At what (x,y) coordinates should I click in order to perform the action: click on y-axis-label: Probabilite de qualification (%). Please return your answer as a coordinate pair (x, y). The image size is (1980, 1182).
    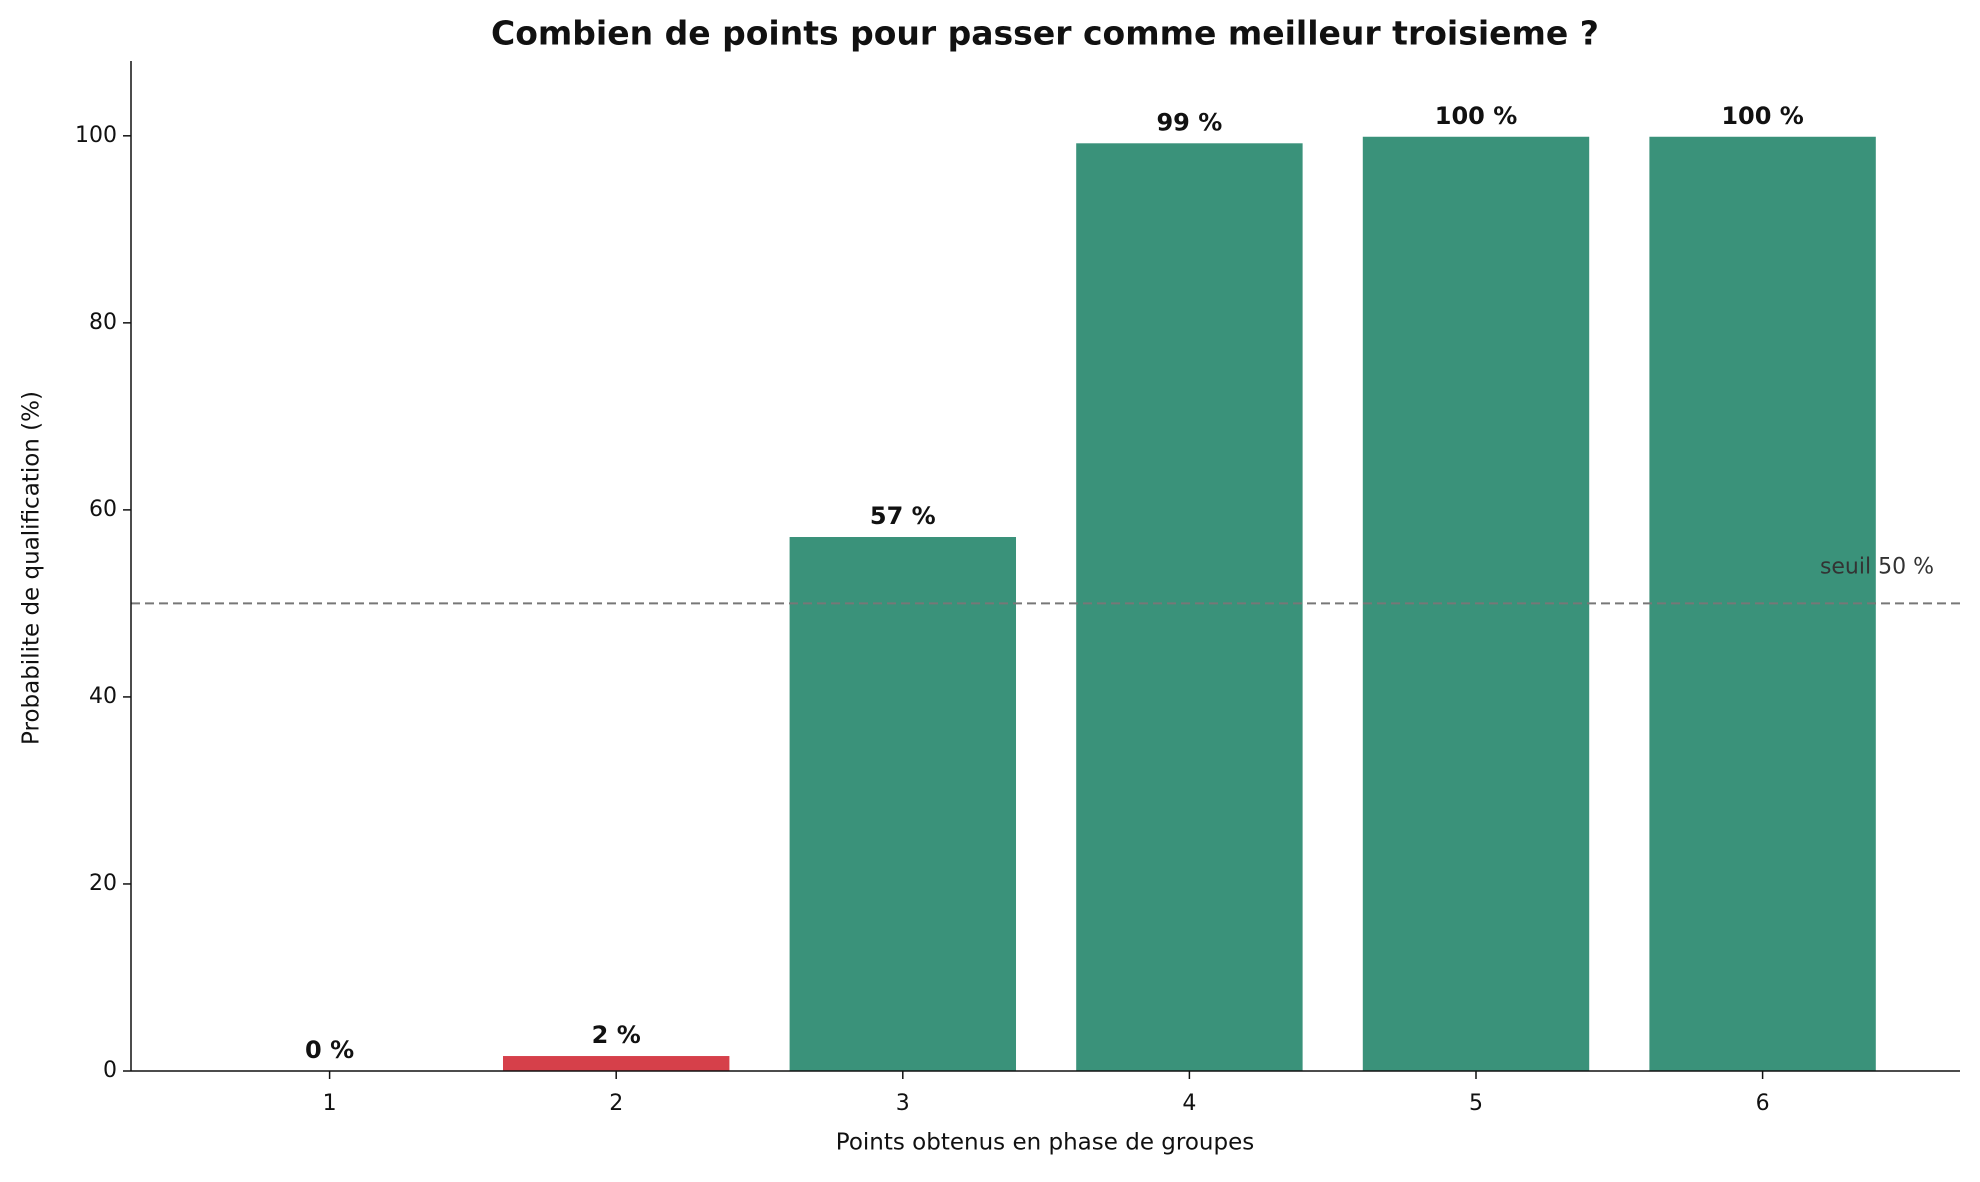
    Looking at the image, I should click on (32, 568).